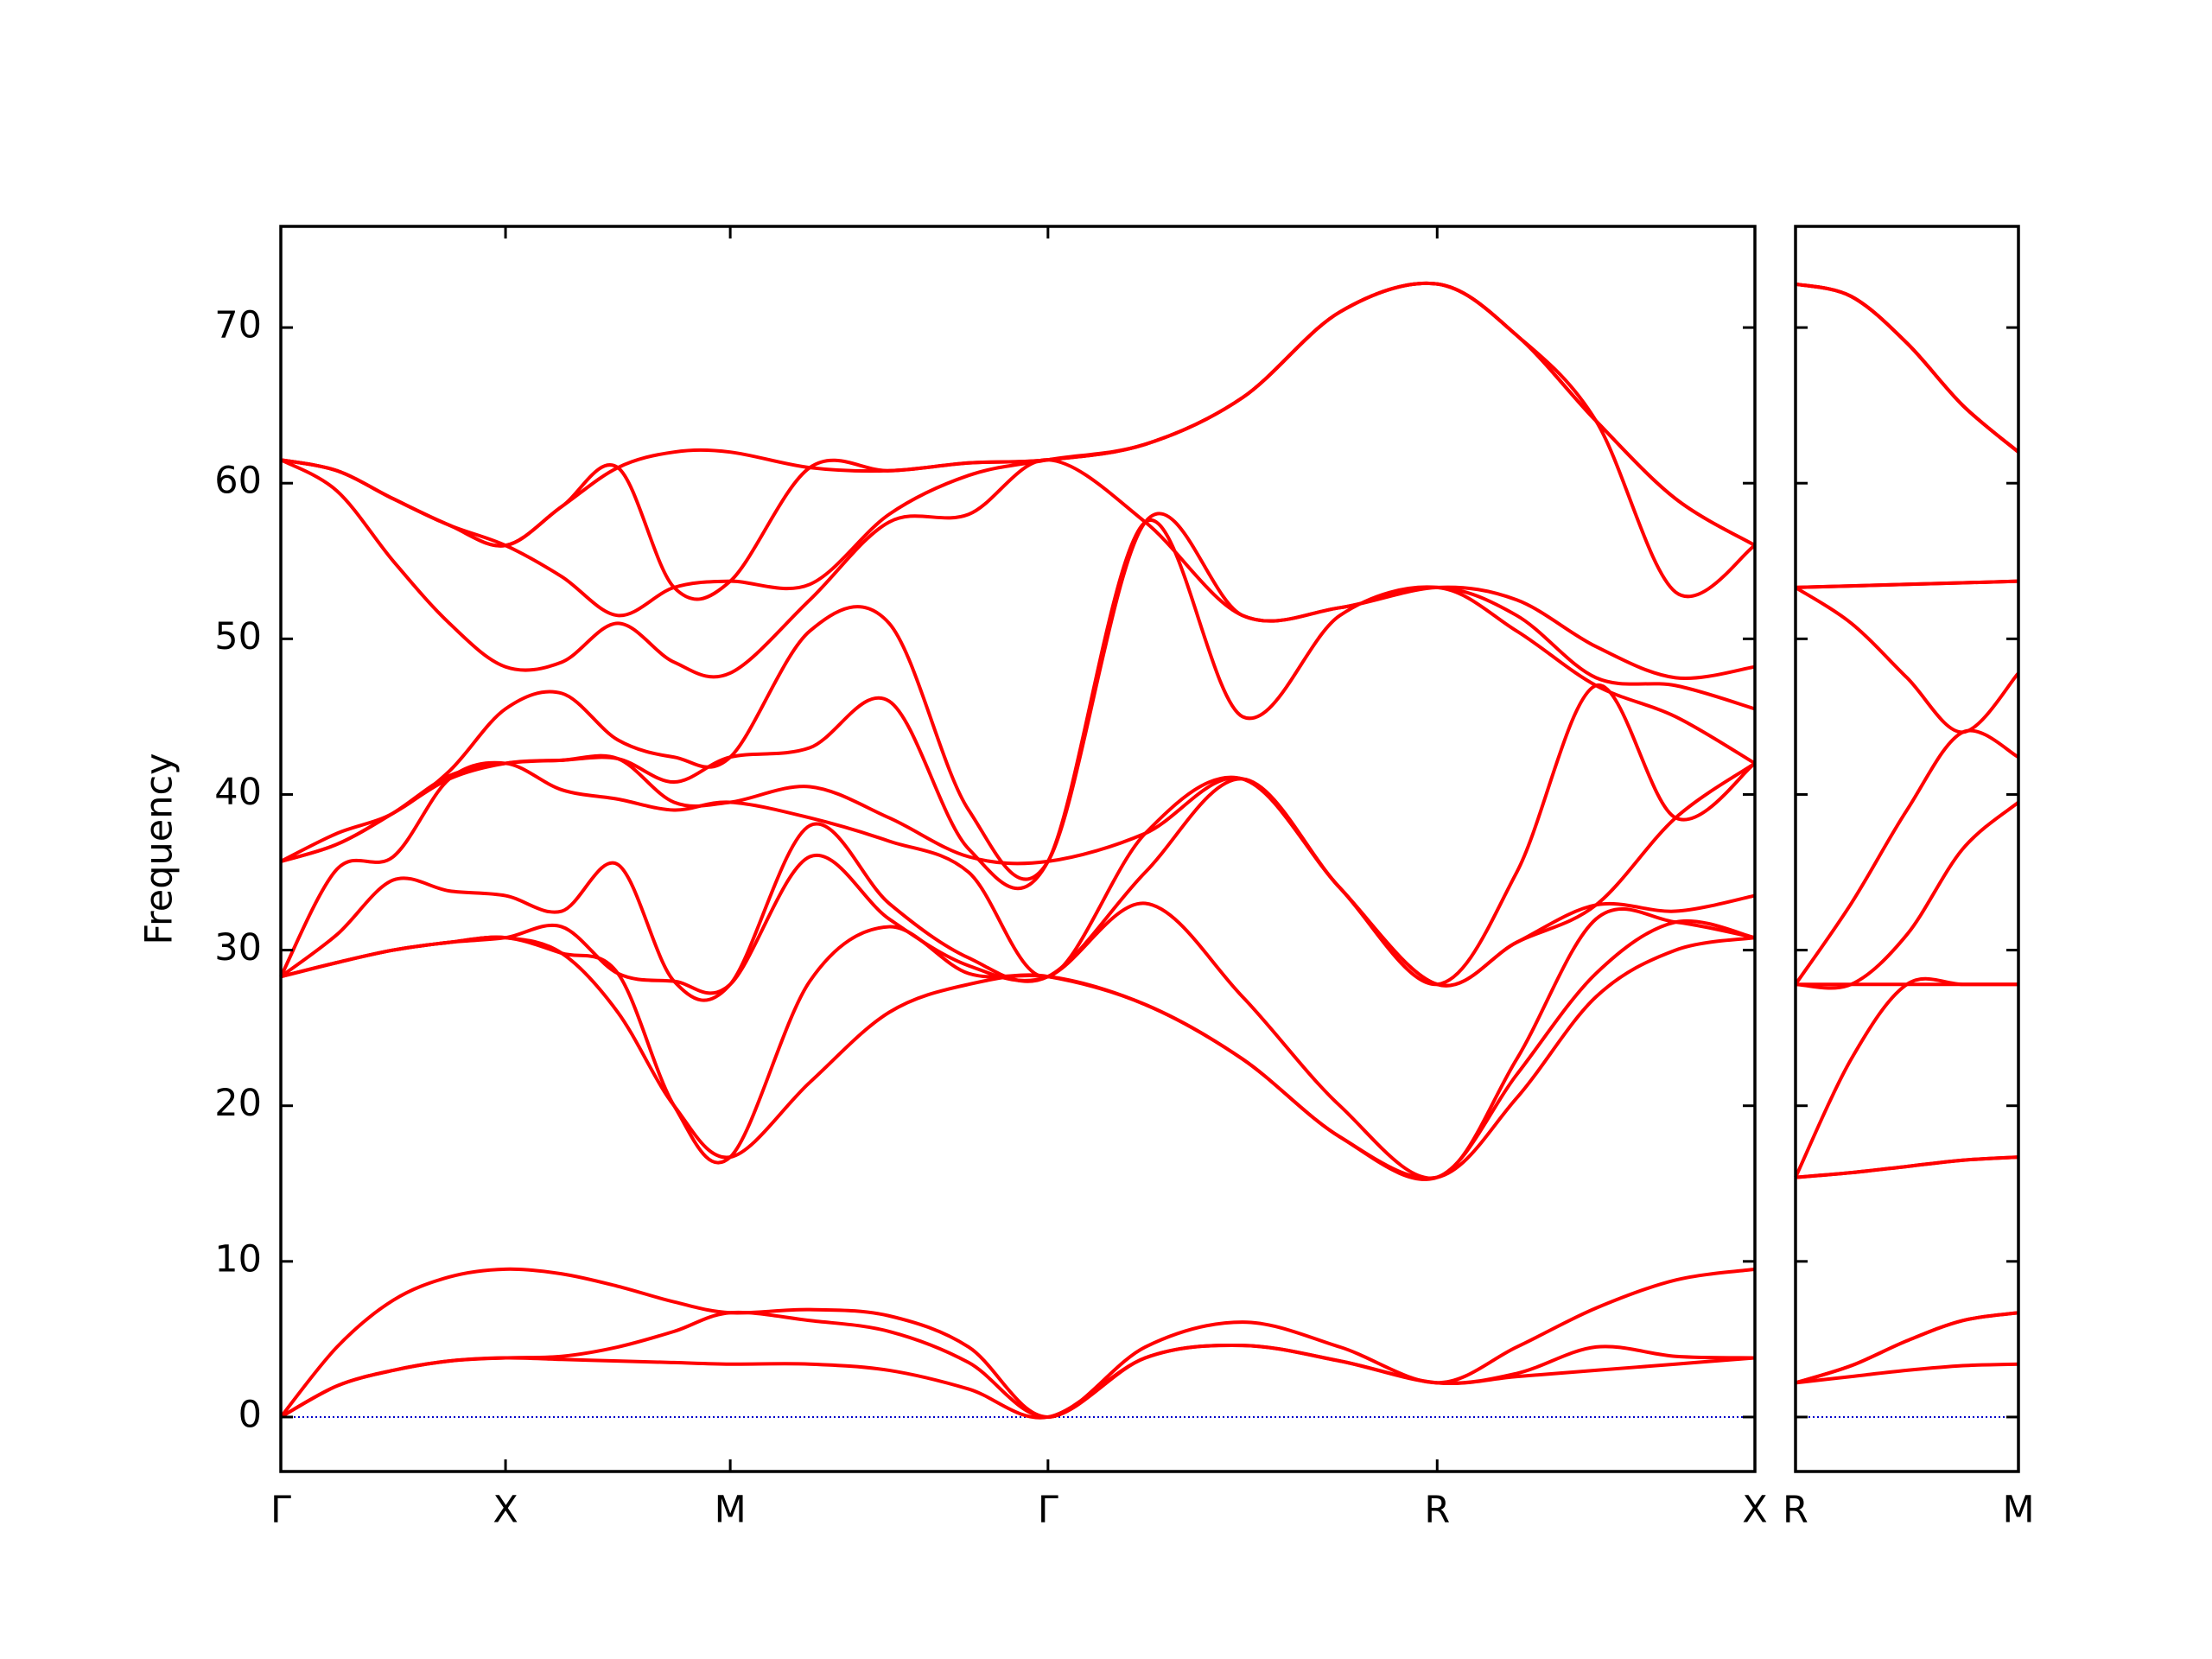 The width and height of the screenshot is (2212, 1659). Describe the element at coordinates (238, 792) in the screenshot. I see `y-tick-label: 40` at that location.